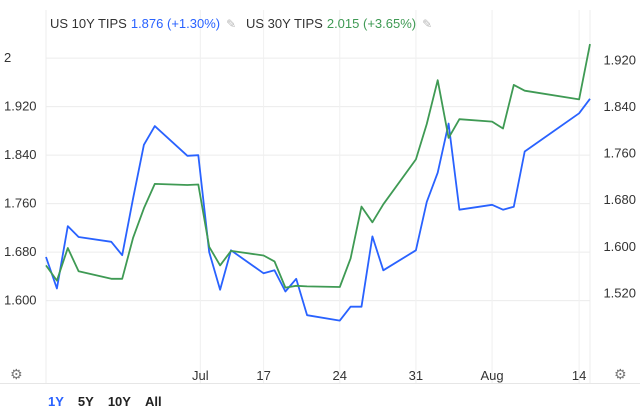 This screenshot has width=640, height=413. I want to click on range-10y-button: 10Y, so click(119, 401).